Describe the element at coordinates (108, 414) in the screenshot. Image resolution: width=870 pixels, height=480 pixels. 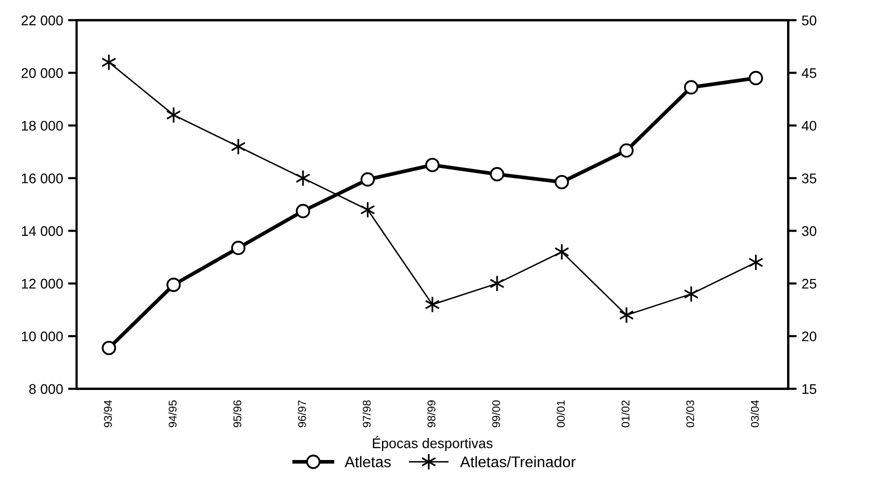
I see `x-tick-label: 93/94` at that location.